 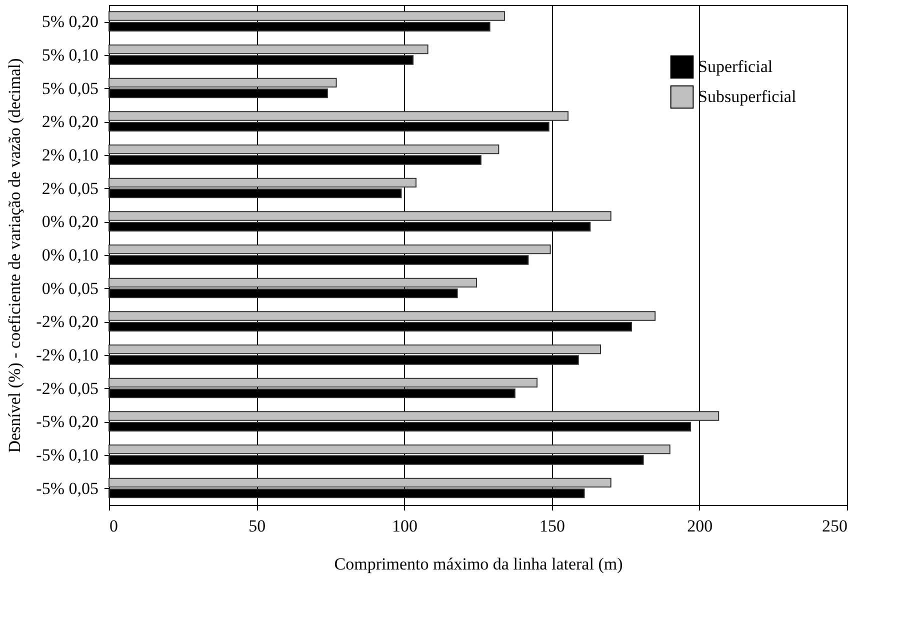 What do you see at coordinates (747, 96) in the screenshot?
I see `legend-label: Subsuperficial` at bounding box center [747, 96].